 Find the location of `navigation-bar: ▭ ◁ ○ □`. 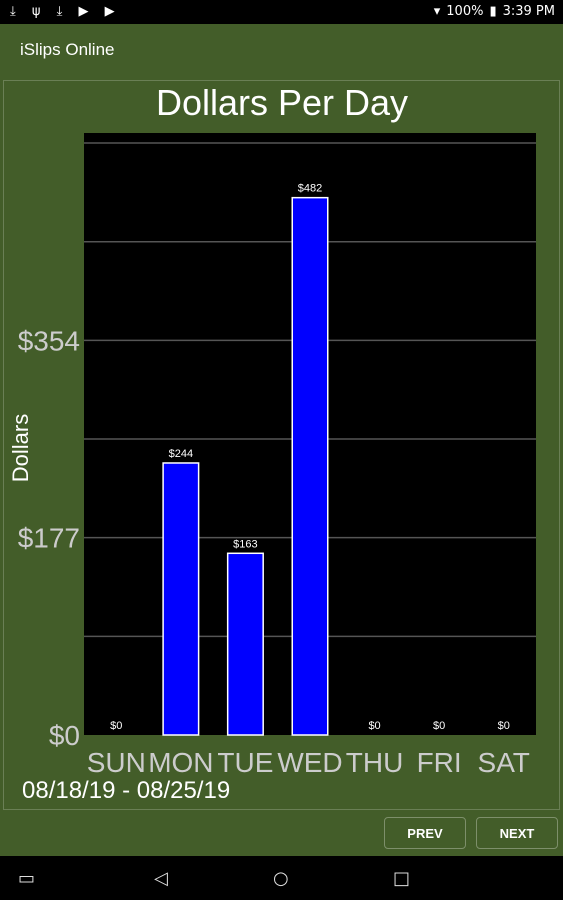

navigation-bar: ▭ ◁ ○ □ is located at coordinates (281, 878).